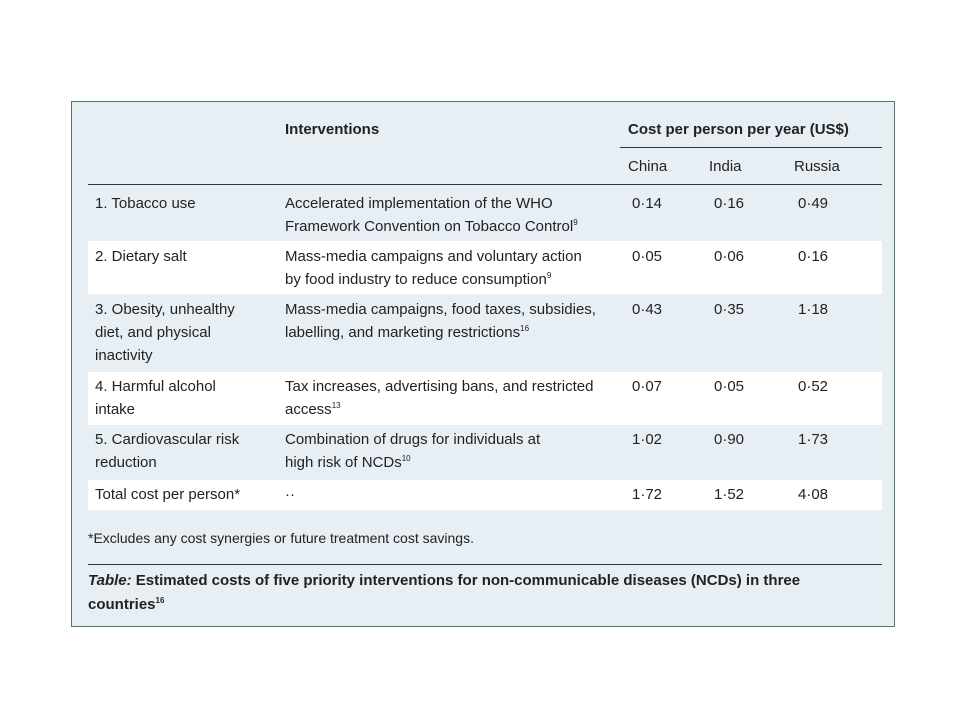 The height and width of the screenshot is (720, 960). What do you see at coordinates (813, 256) in the screenshot?
I see `value-russia: 0·16` at bounding box center [813, 256].